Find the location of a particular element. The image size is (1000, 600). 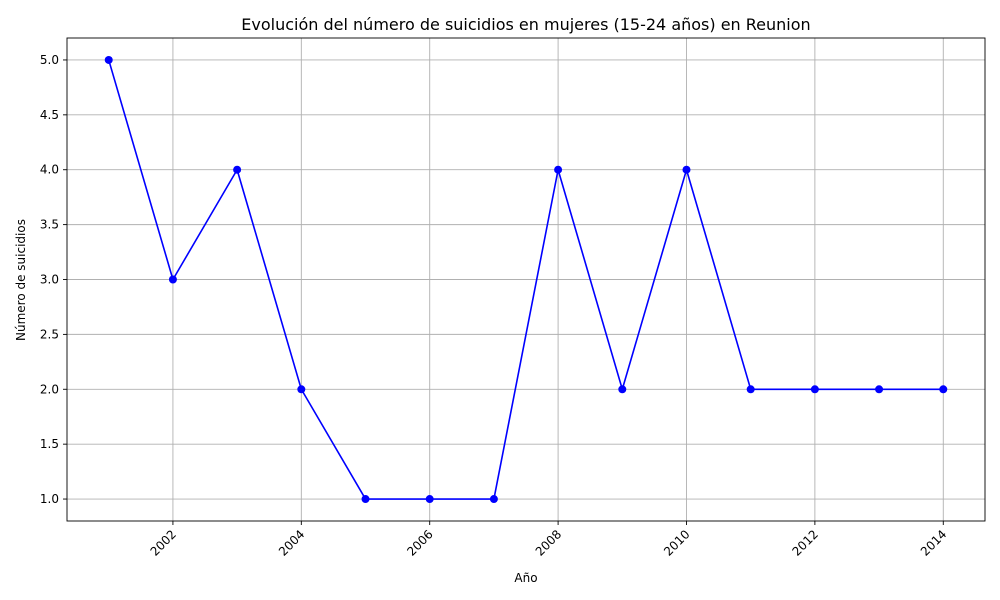

y-tick-label: 2.5 is located at coordinates (49, 334).